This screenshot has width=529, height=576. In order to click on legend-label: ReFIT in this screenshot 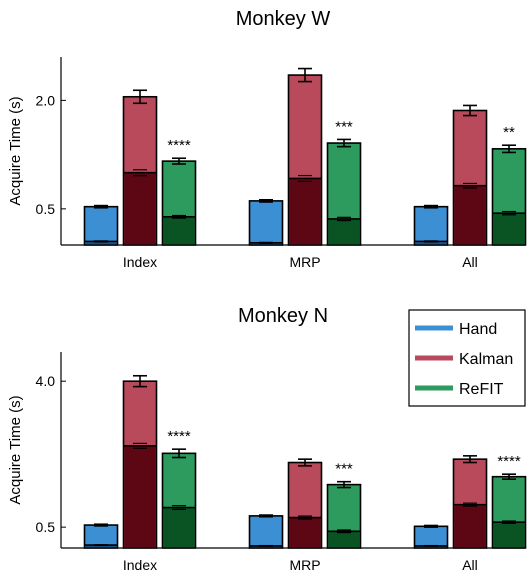, I will do `click(481, 389)`.